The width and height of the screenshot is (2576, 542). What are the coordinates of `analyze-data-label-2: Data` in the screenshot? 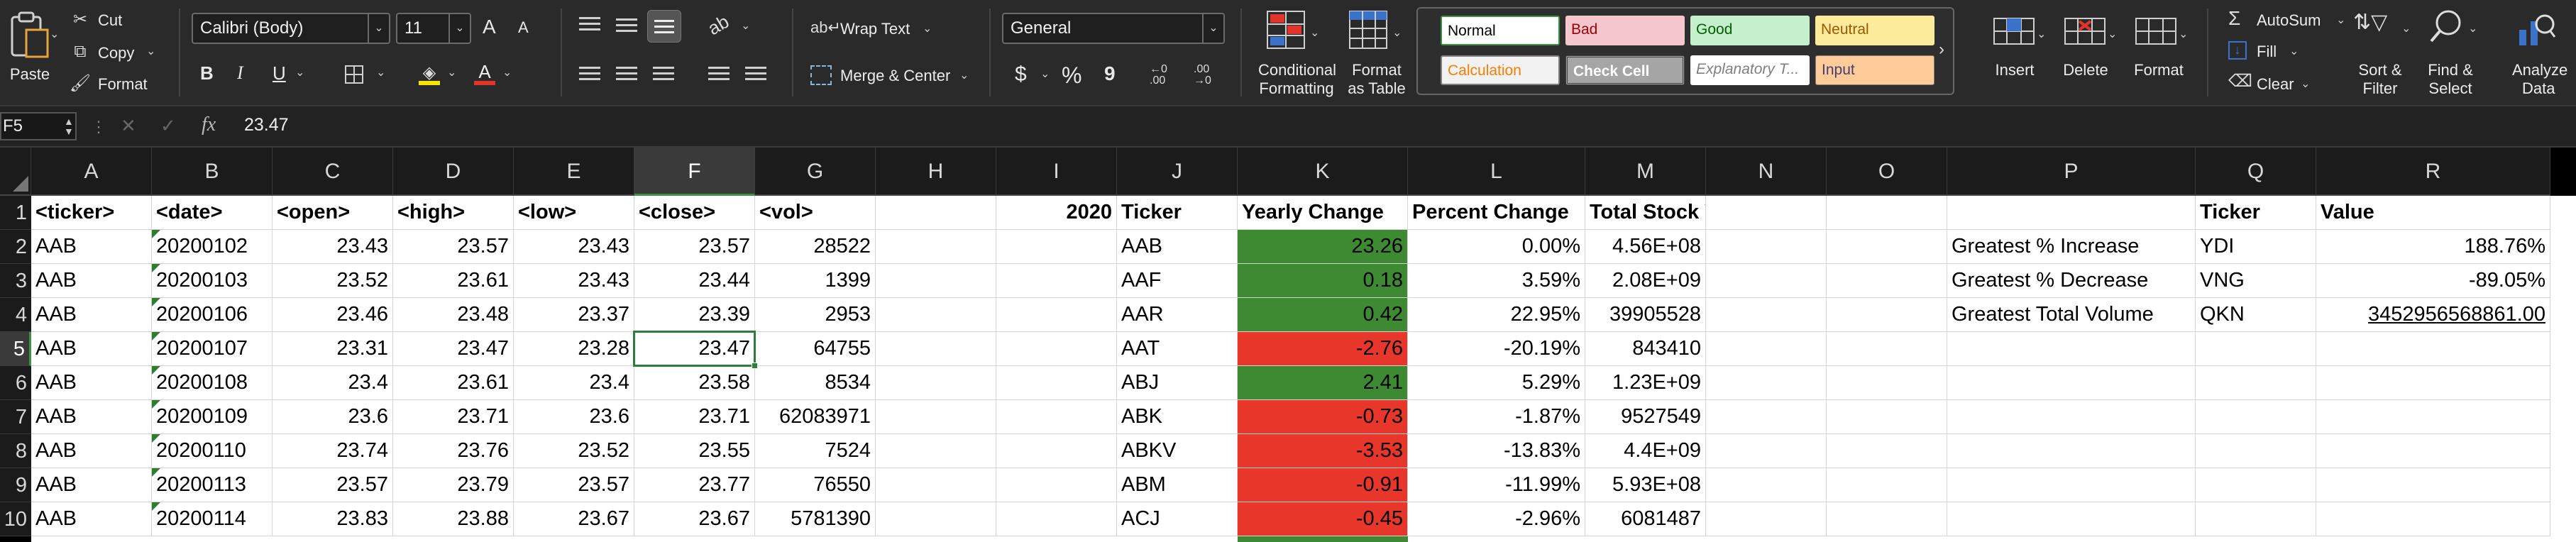 It's located at (2538, 88).